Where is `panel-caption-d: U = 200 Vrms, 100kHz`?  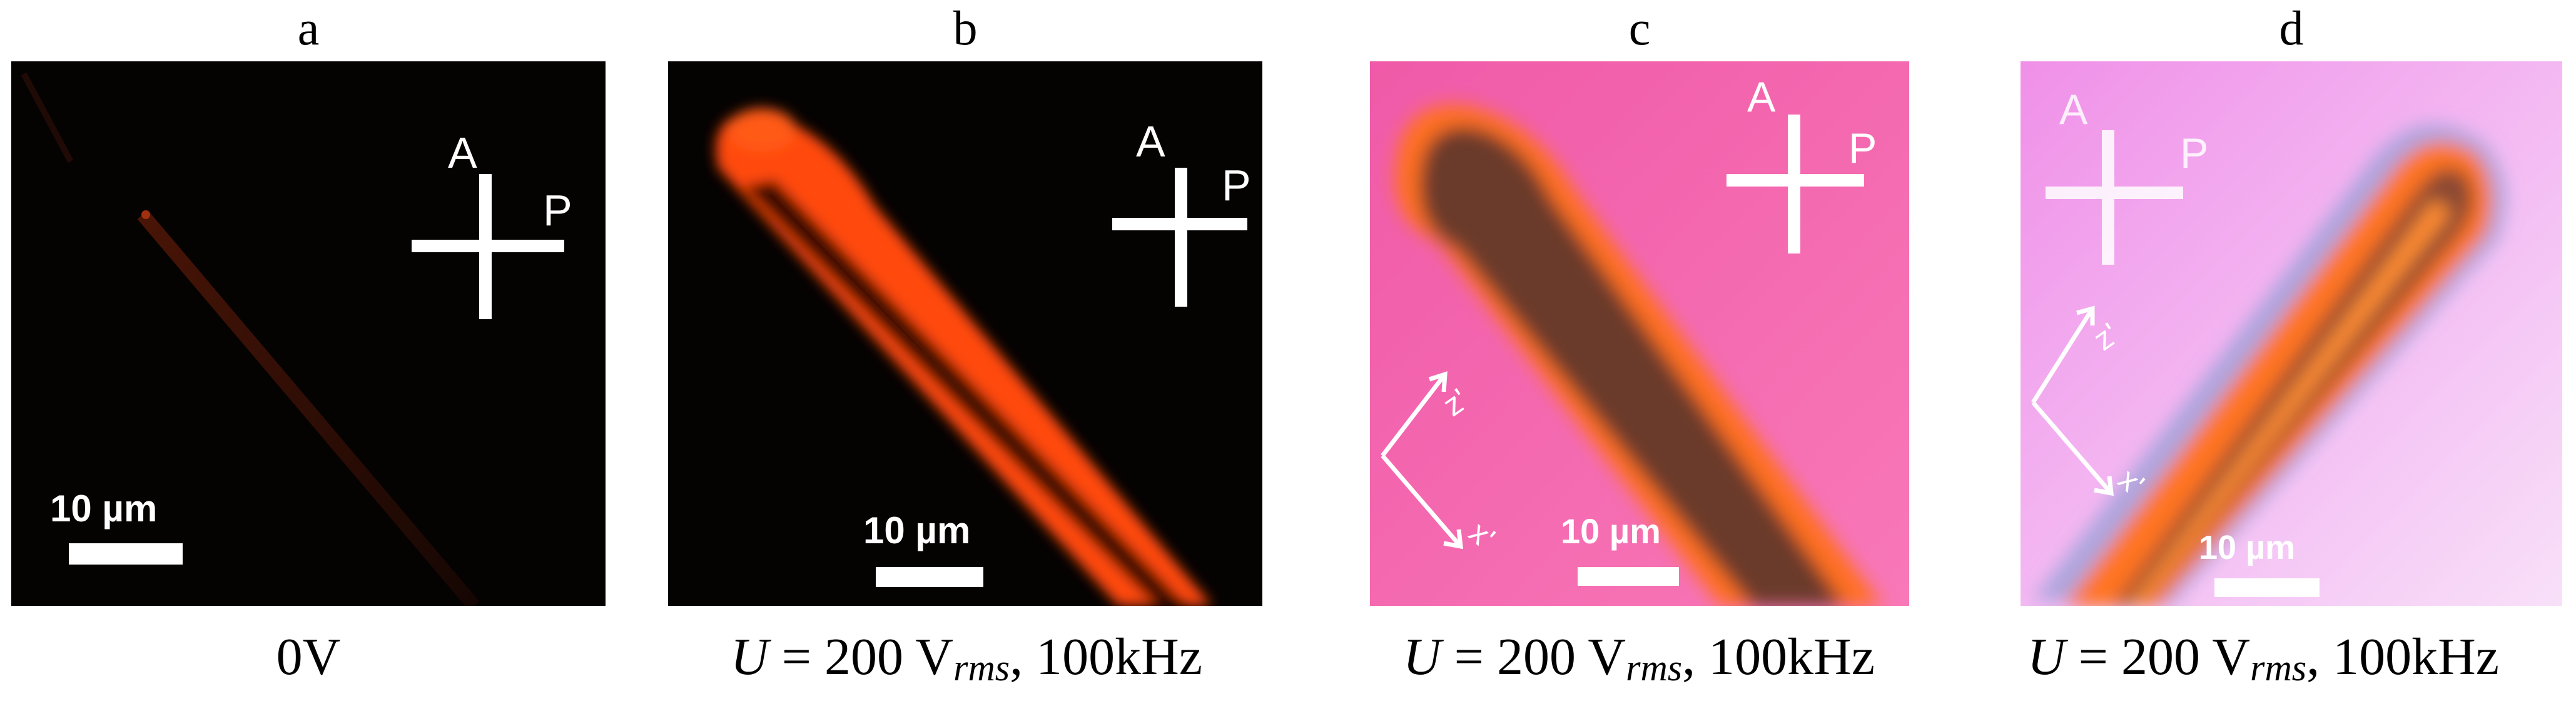
panel-caption-d: U = 200 Vrms, 100kHz is located at coordinates (2263, 657).